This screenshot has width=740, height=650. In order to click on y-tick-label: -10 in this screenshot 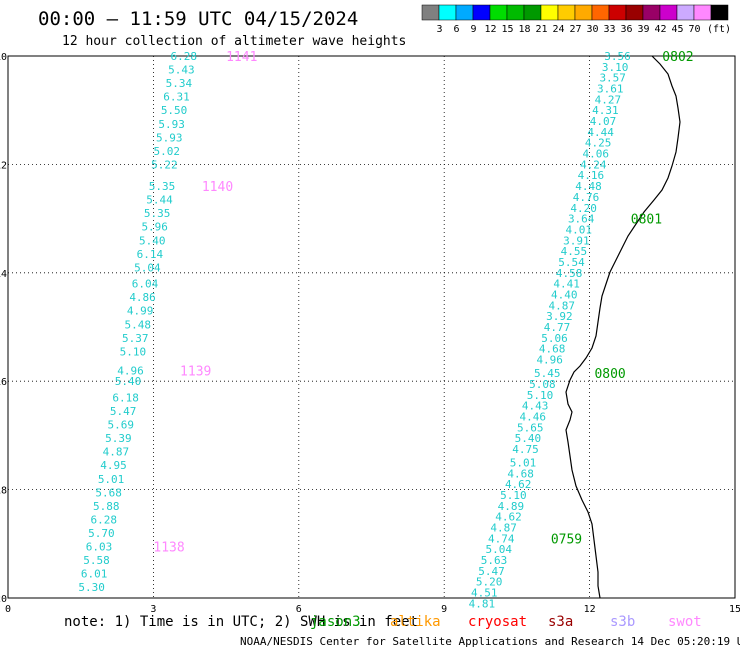, I will do `click(3, 57)`.